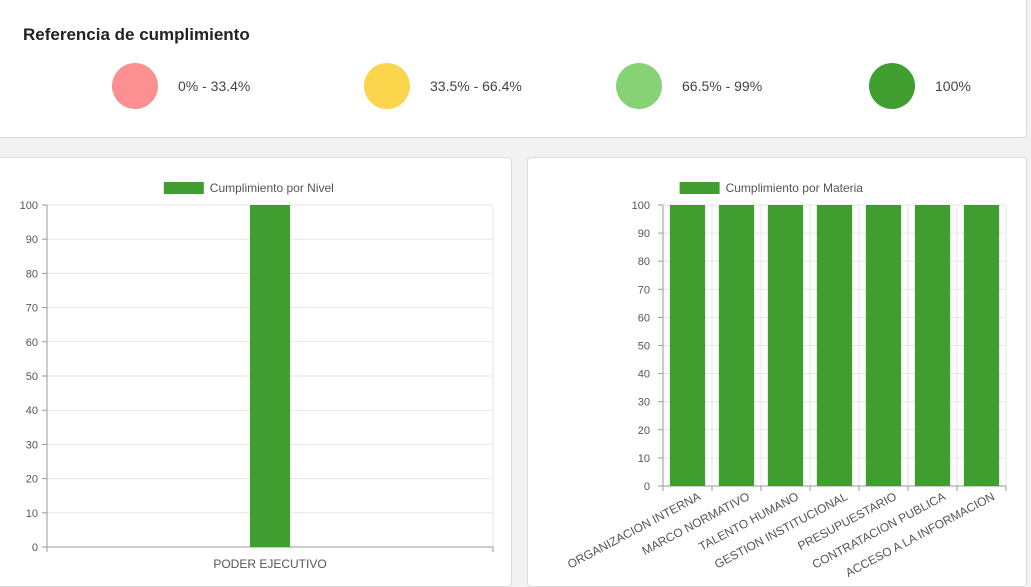 The width and height of the screenshot is (1031, 587). I want to click on green-circle-icon, so click(892, 86).